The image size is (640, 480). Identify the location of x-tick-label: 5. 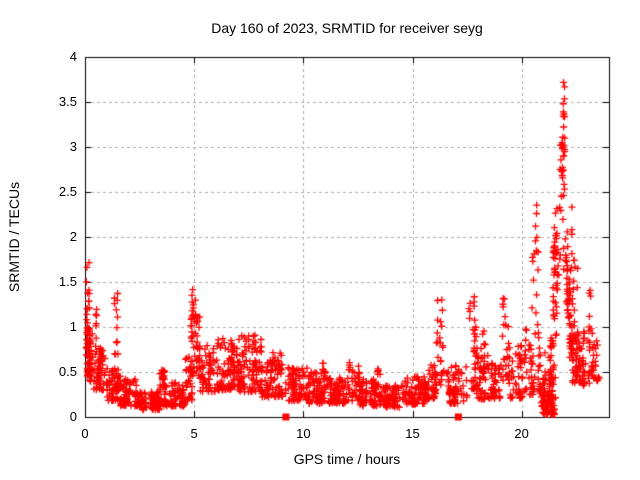
(194, 433).